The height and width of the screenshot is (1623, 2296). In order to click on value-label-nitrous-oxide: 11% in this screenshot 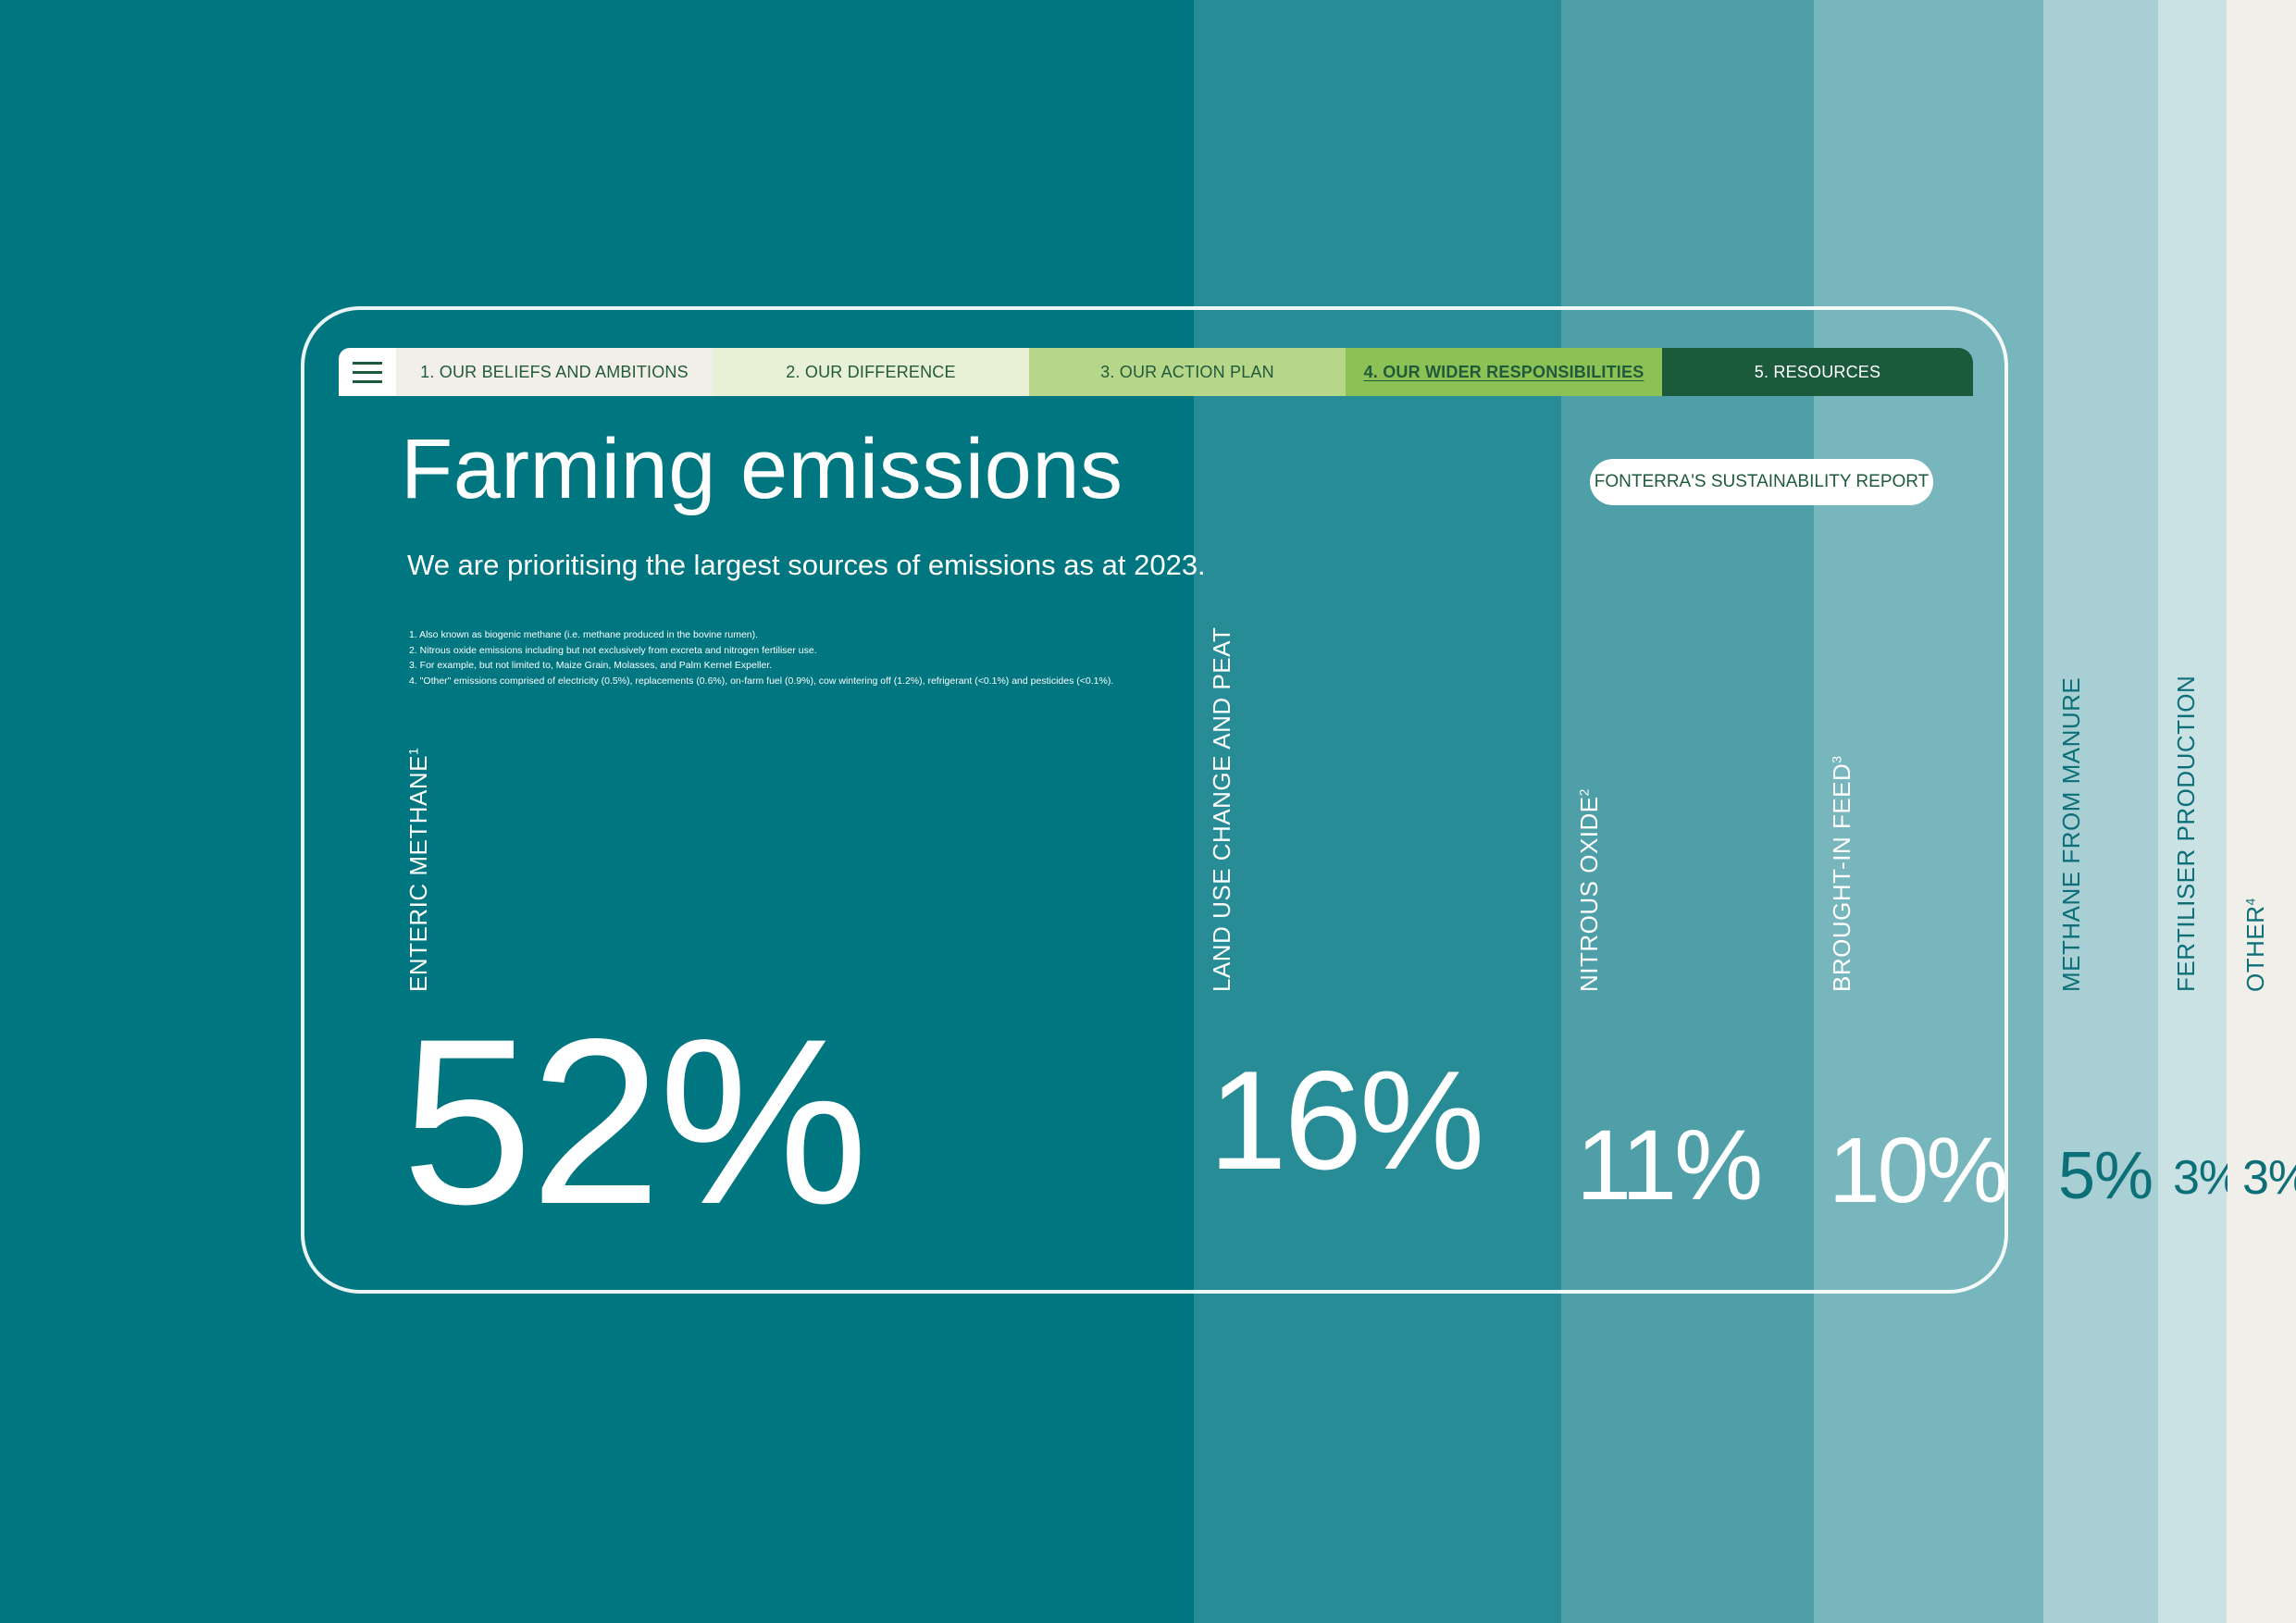, I will do `click(1669, 1164)`.